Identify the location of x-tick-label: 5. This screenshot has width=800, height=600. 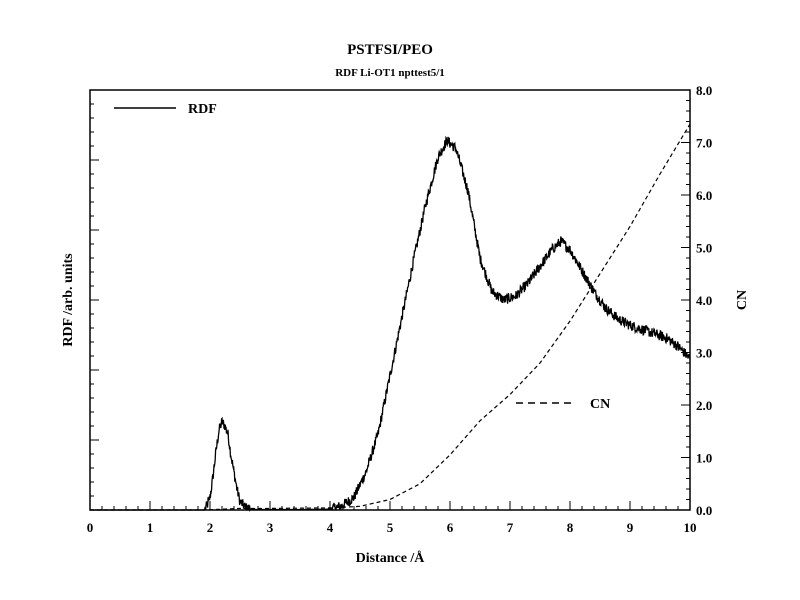
(390, 527).